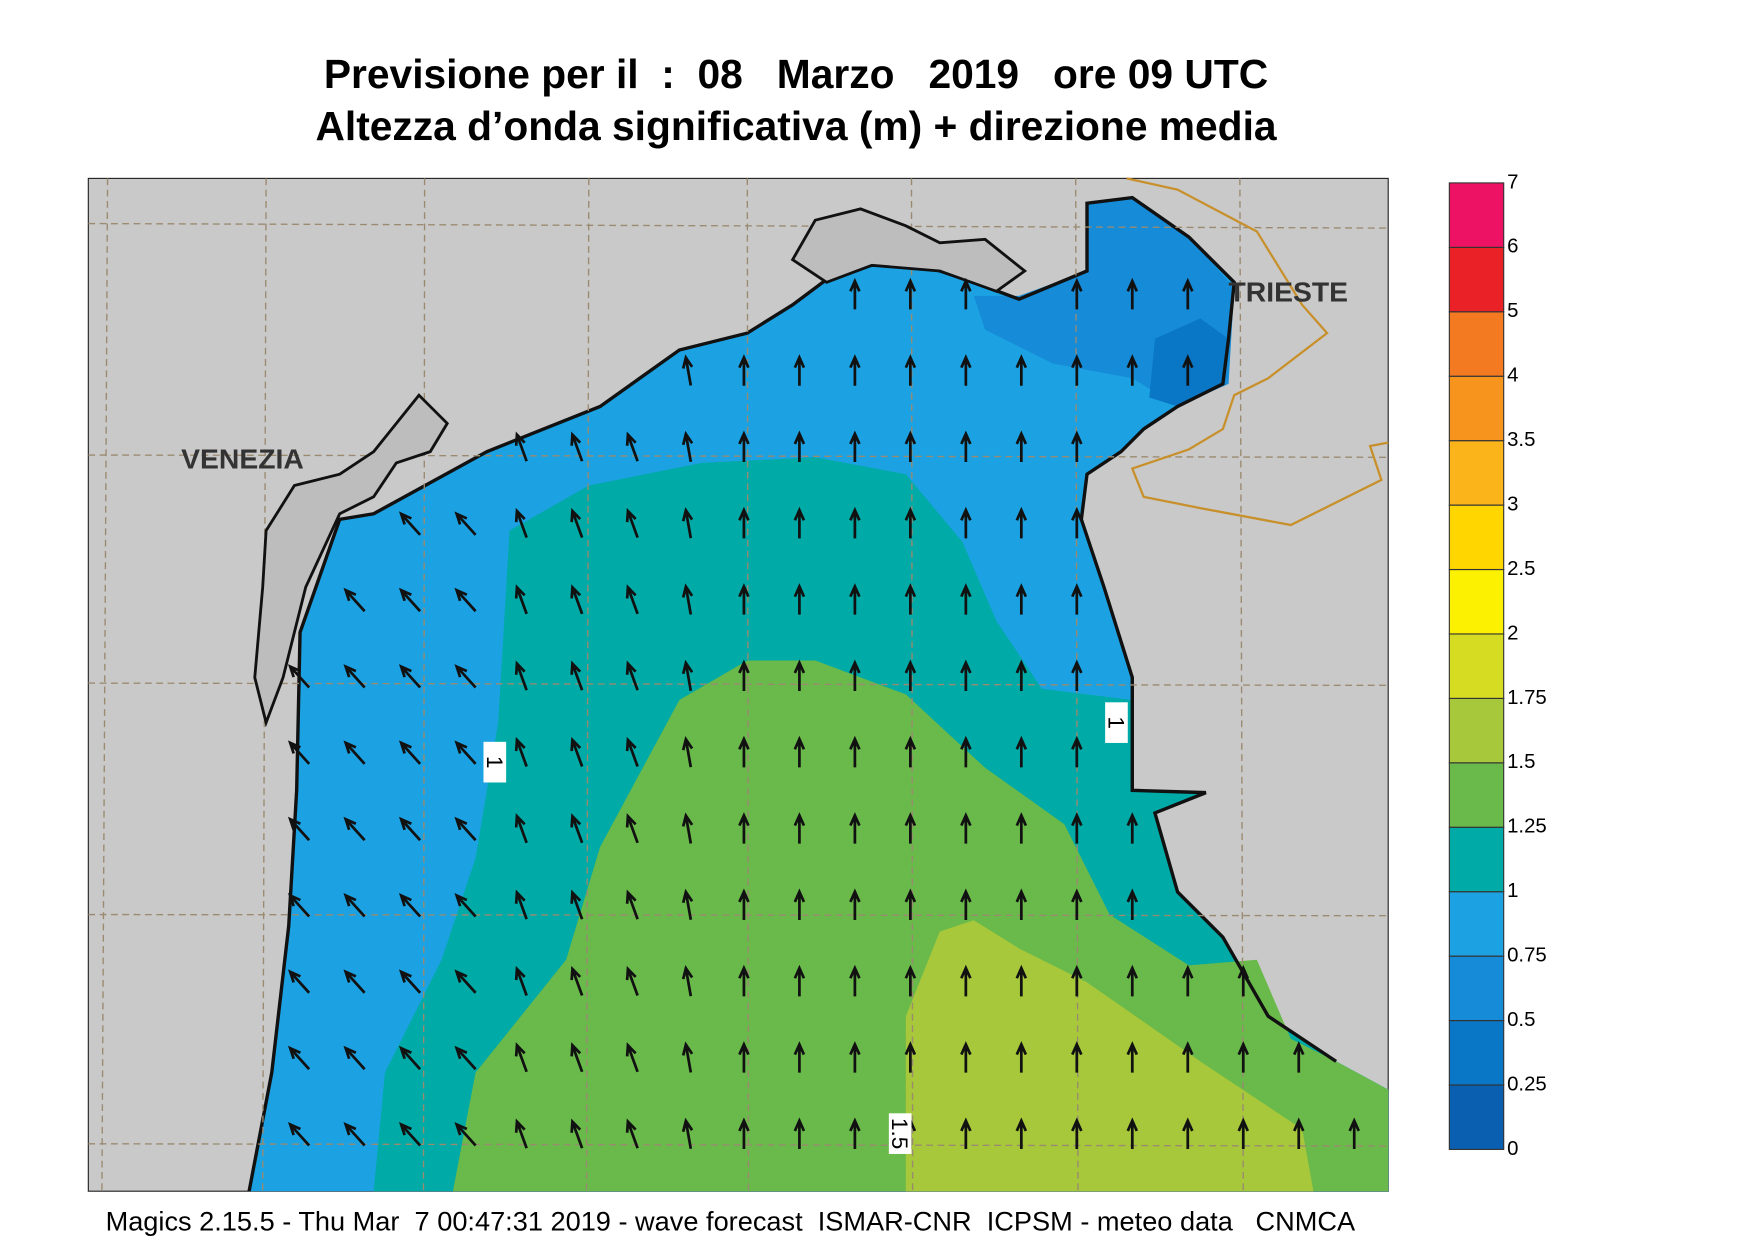 Image resolution: width=1755 pixels, height=1242 pixels. Describe the element at coordinates (1257, 352) in the screenshot. I see `border` at that location.